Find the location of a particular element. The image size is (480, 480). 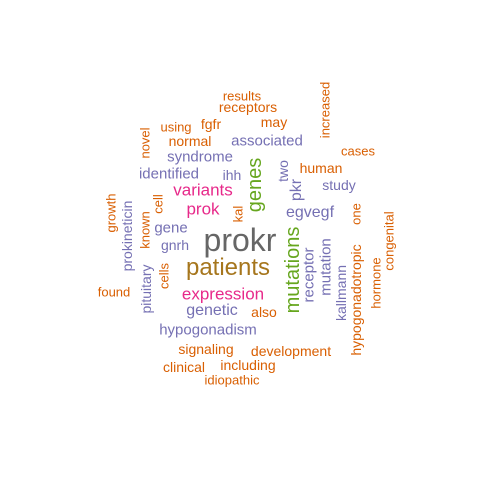

word-pituitary: pituitary is located at coordinates (146, 289).